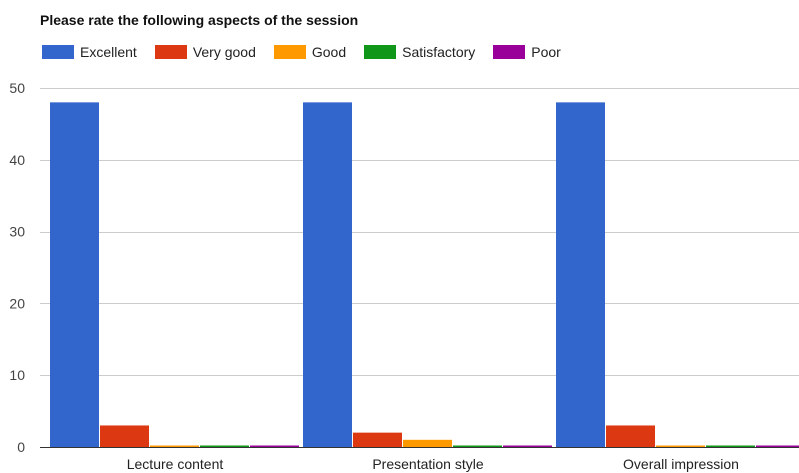 Image resolution: width=799 pixels, height=473 pixels. I want to click on y-tick-label-20: 20, so click(17, 303).